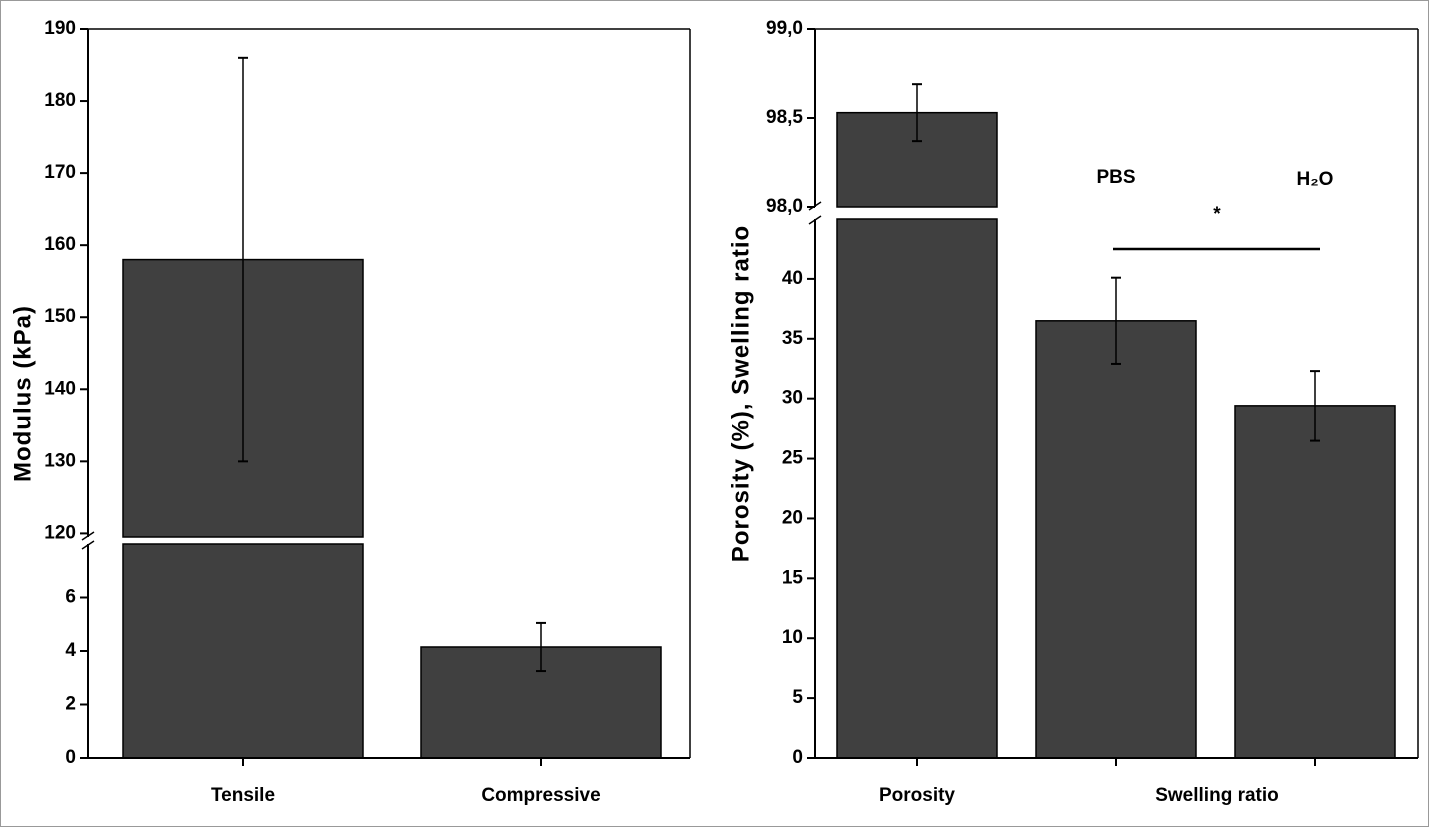 The image size is (1429, 827). Describe the element at coordinates (792, 517) in the screenshot. I see `y-tick-label: 20` at that location.